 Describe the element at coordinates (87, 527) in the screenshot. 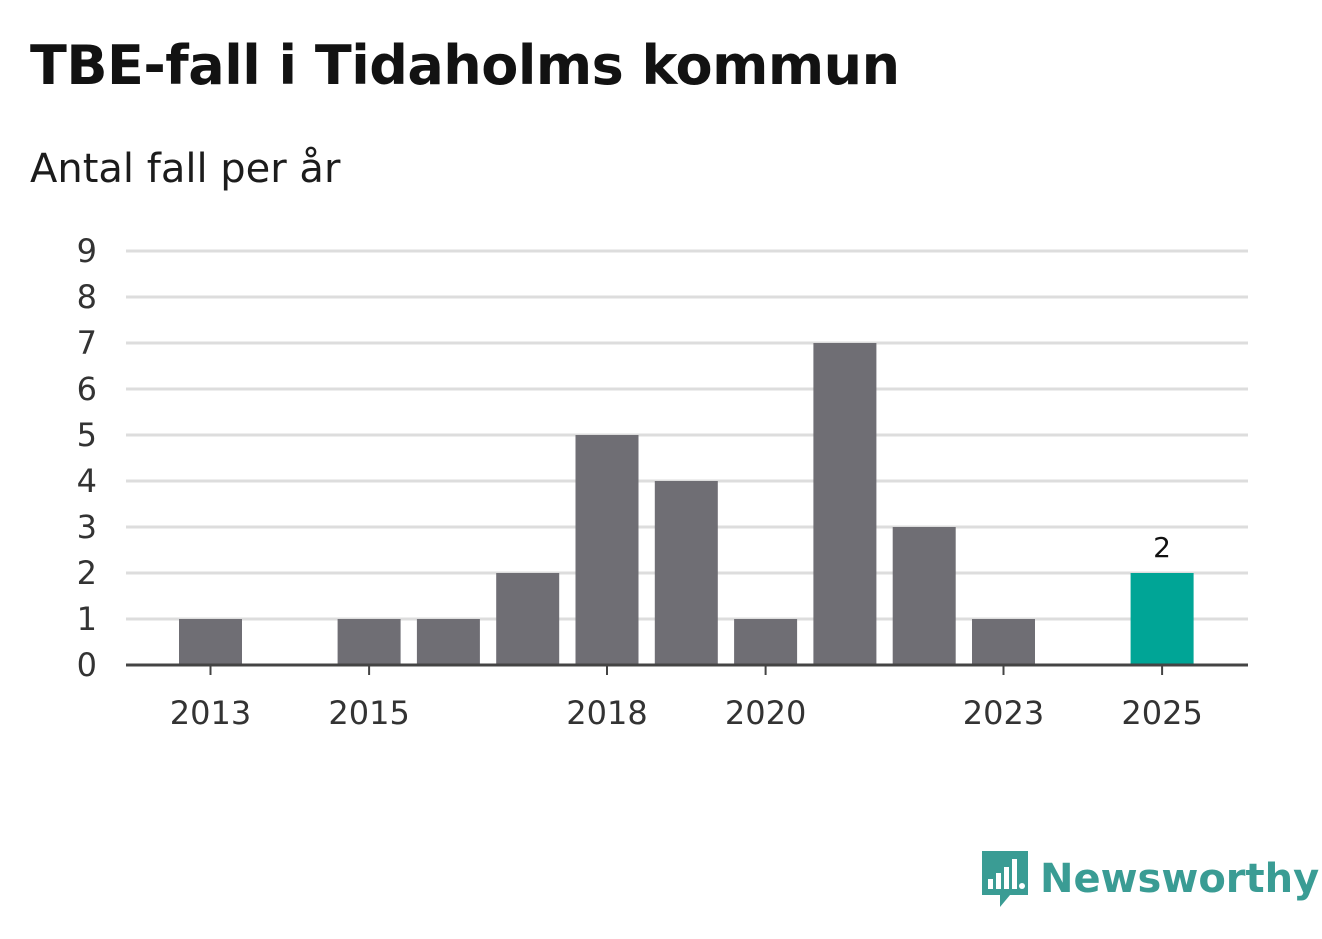

I see `y-tick-label: 3` at that location.